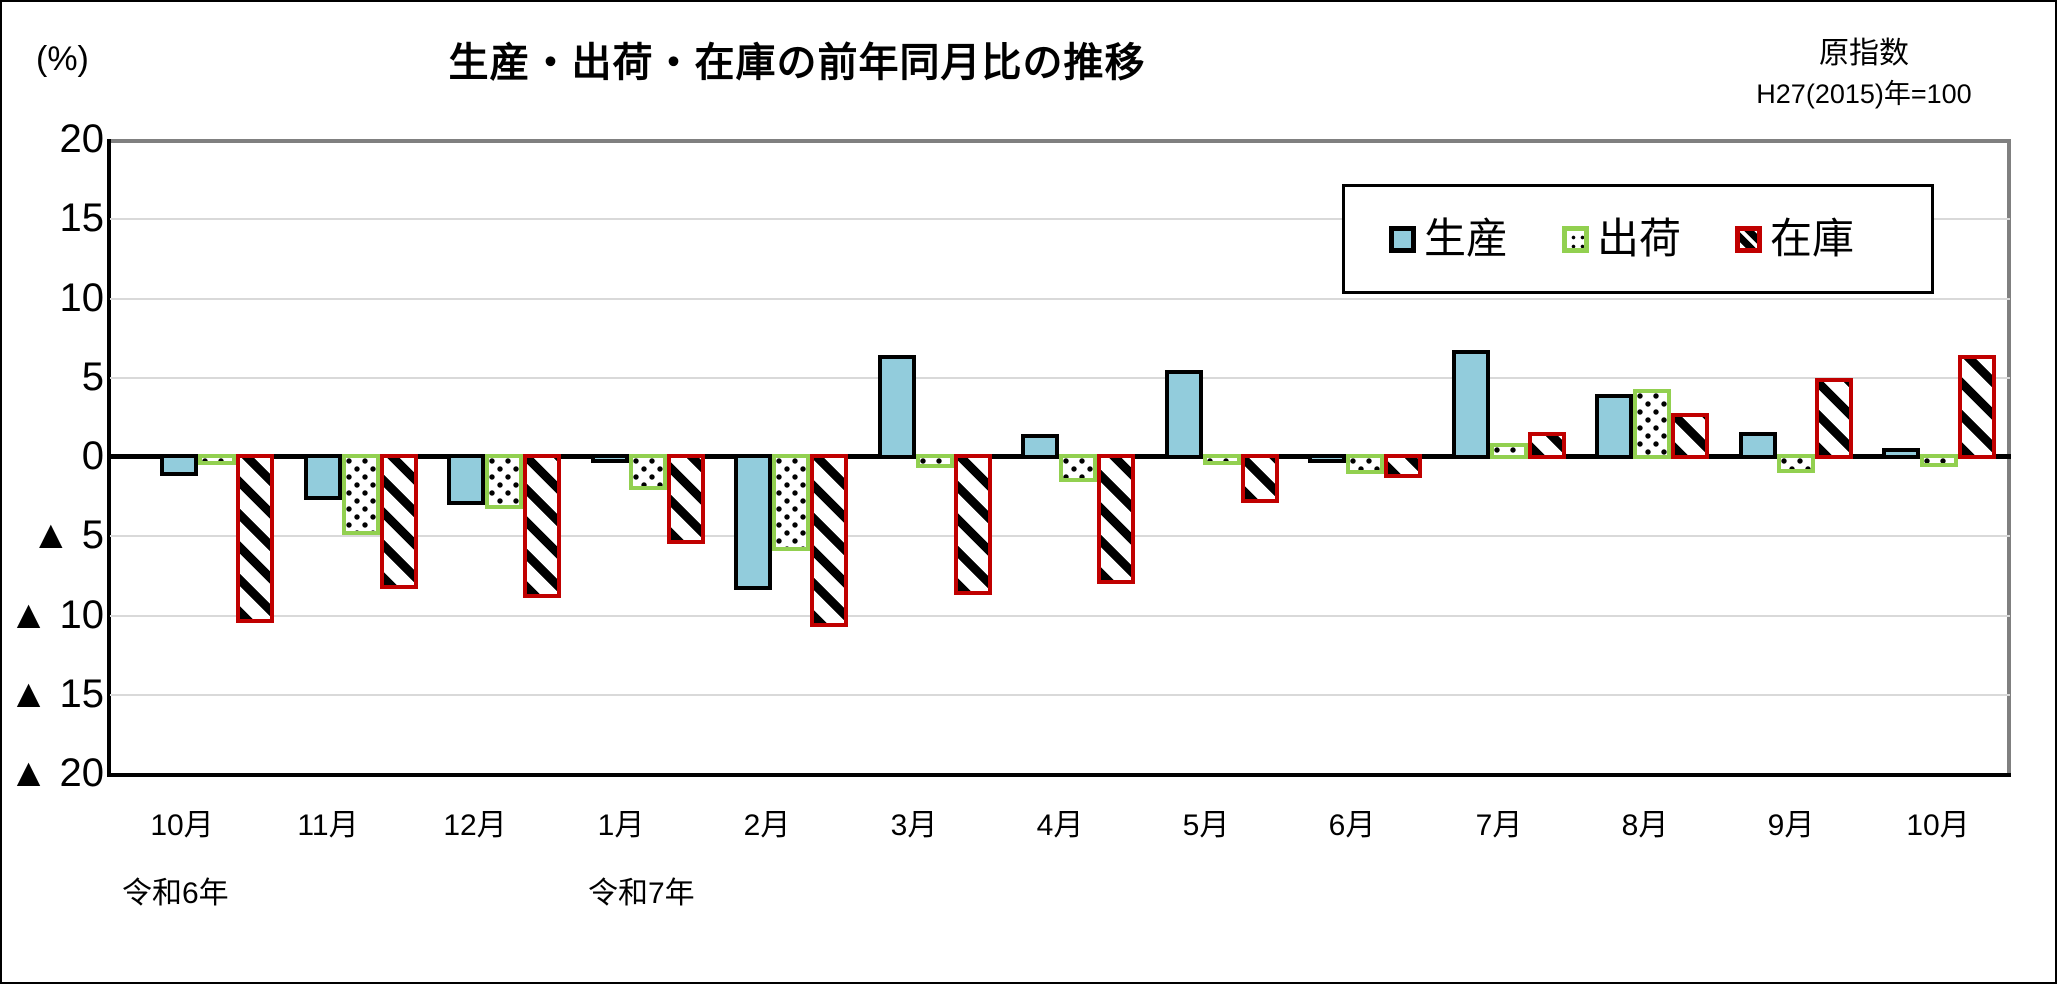 The image size is (2057, 984). I want to click on y-tick-label--5: ▲ 5, so click(67, 535).